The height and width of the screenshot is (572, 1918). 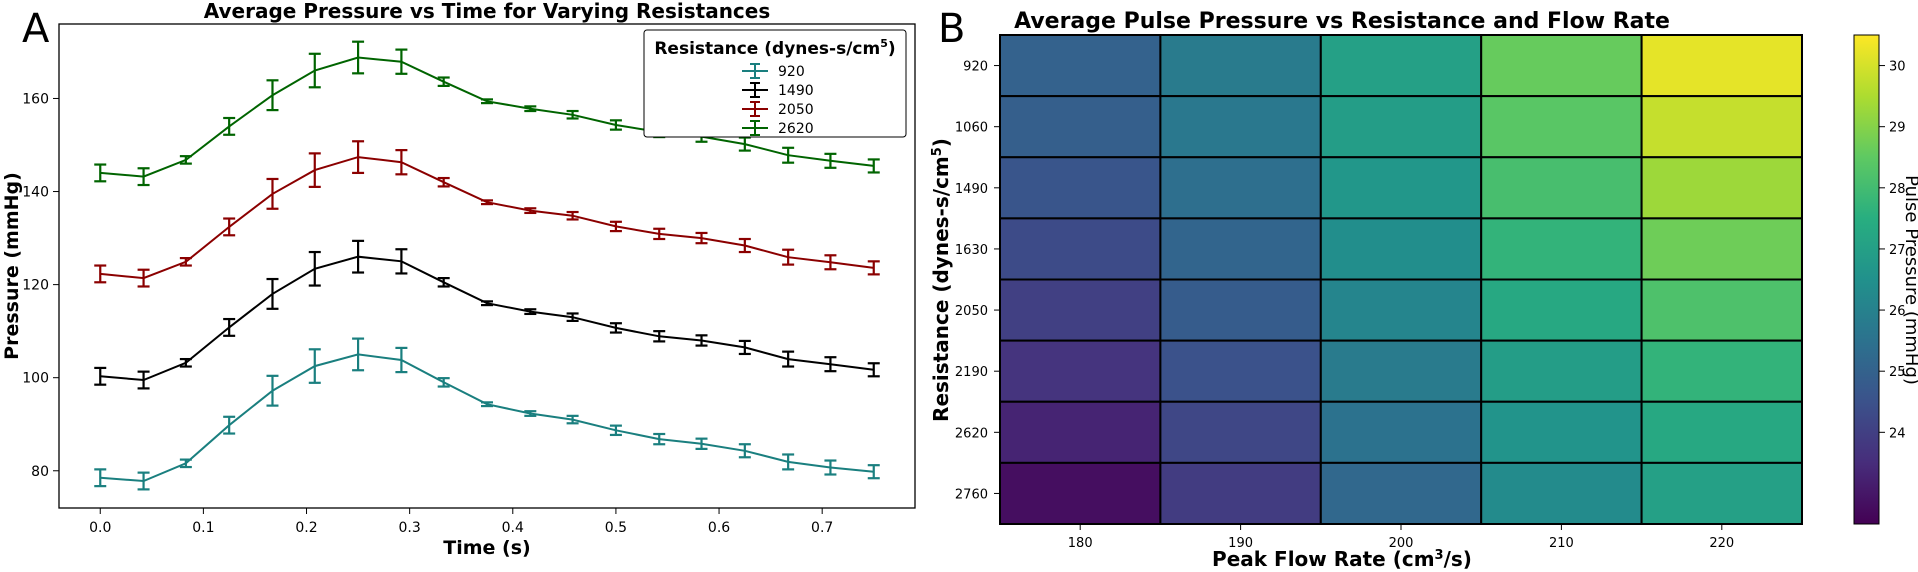 I want to click on legend-label: 2050, so click(x=796, y=110).